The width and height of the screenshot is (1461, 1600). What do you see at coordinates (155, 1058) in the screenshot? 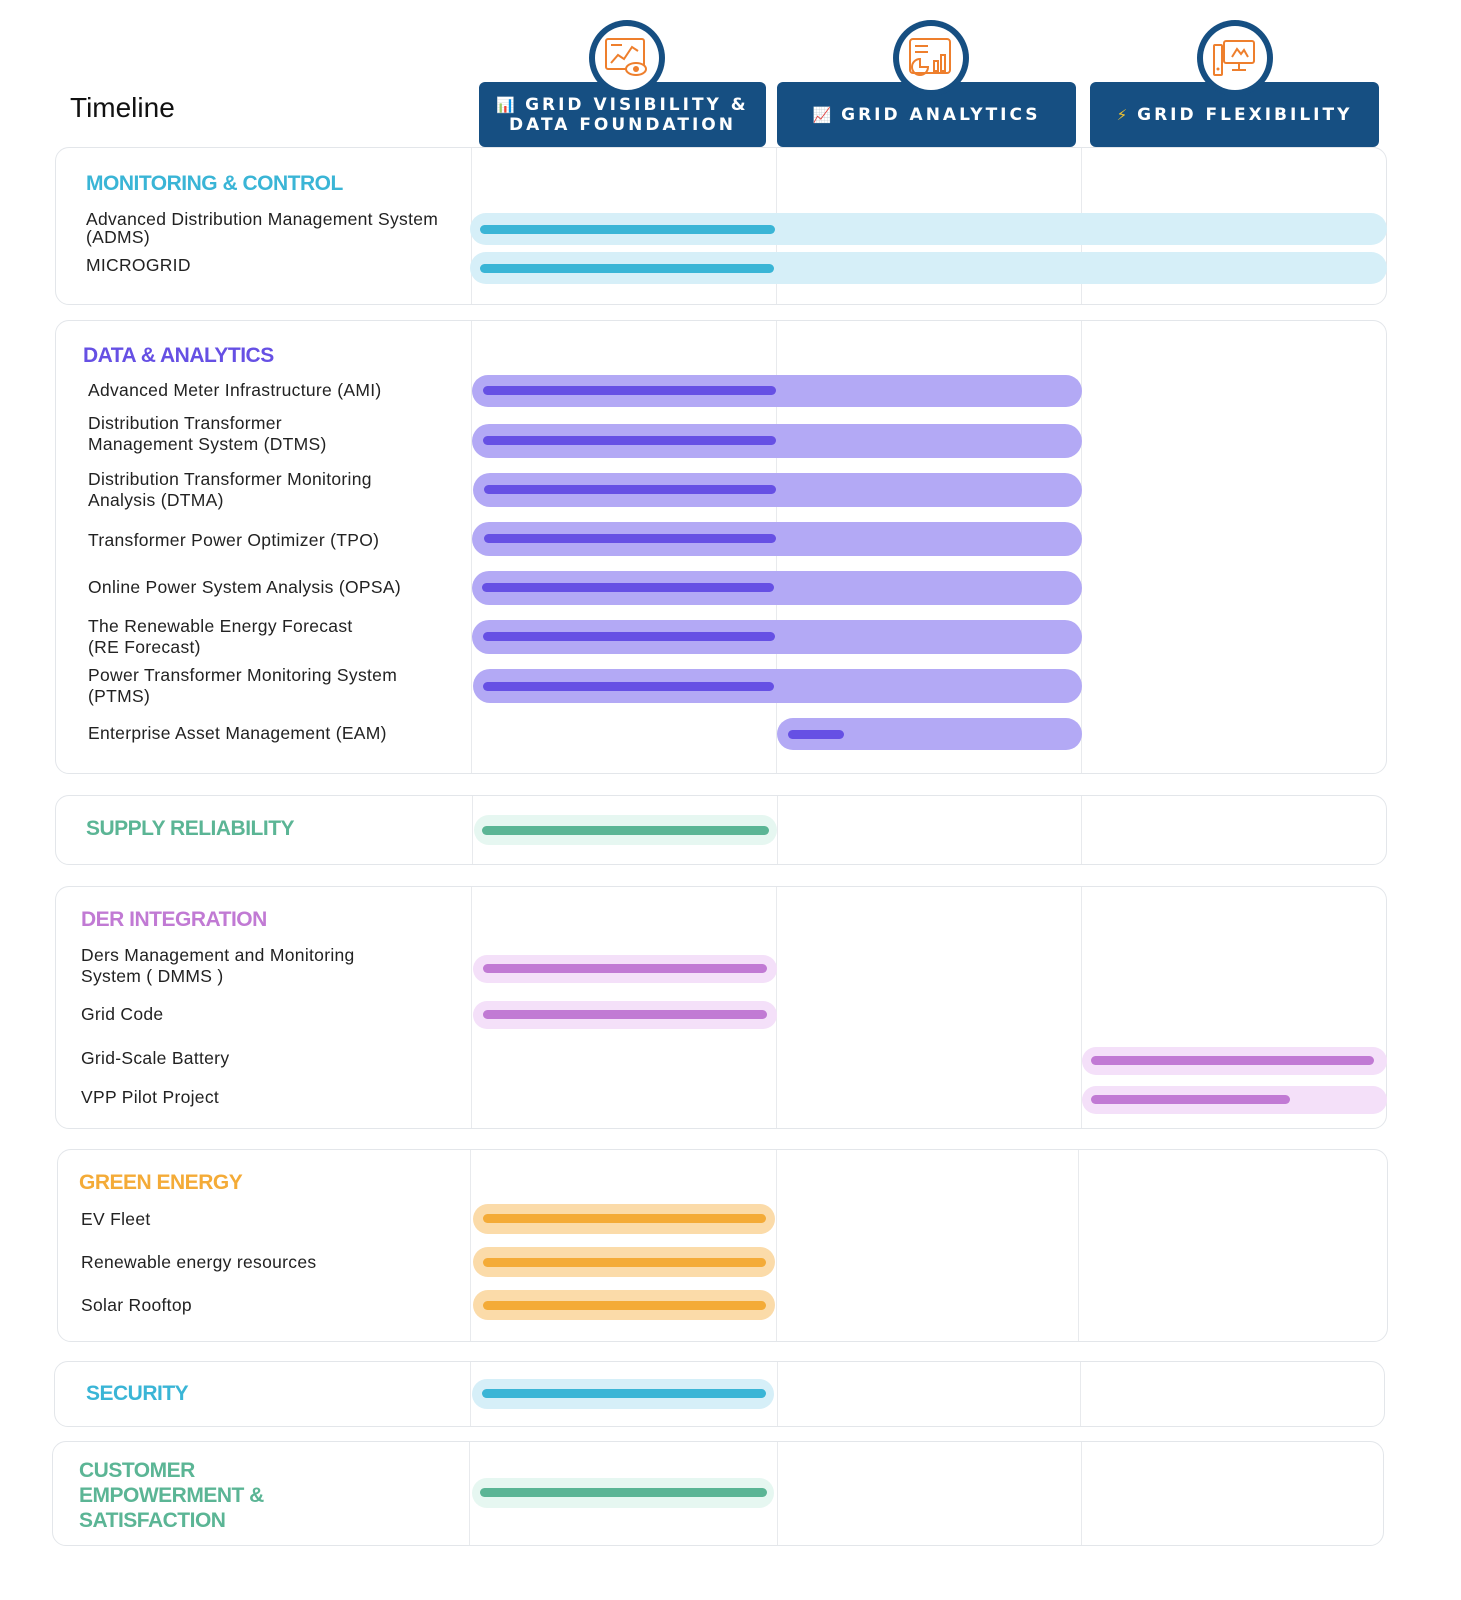
I see `item-label: Grid-Scale Battery` at bounding box center [155, 1058].